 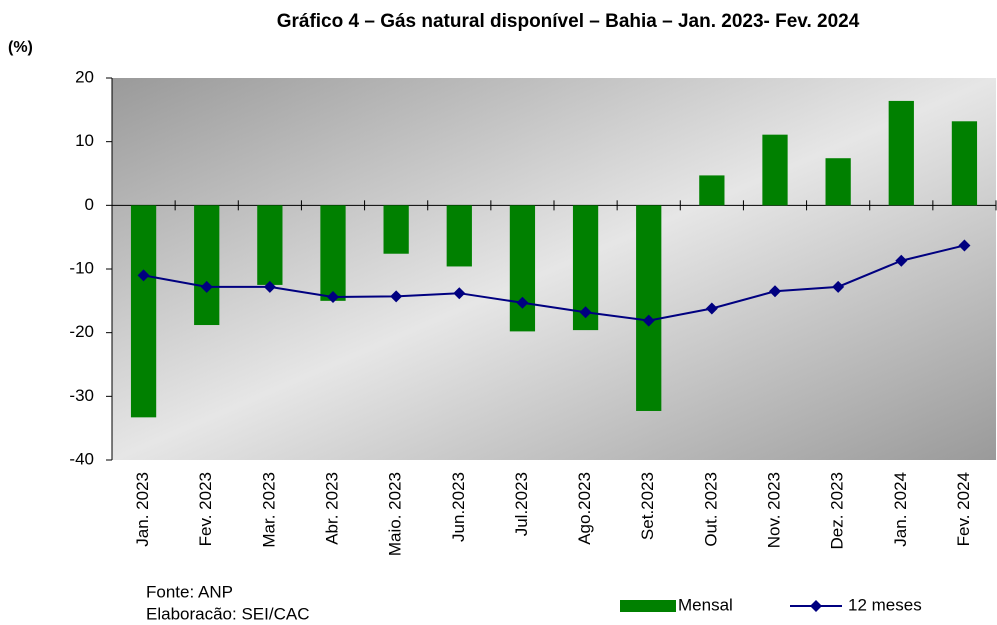 What do you see at coordinates (837, 511) in the screenshot?
I see `x-tick-label: Dez. 2023` at bounding box center [837, 511].